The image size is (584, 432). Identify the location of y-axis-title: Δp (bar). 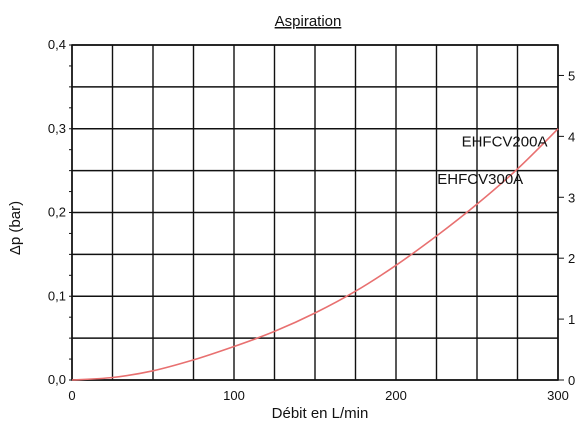
(15, 228).